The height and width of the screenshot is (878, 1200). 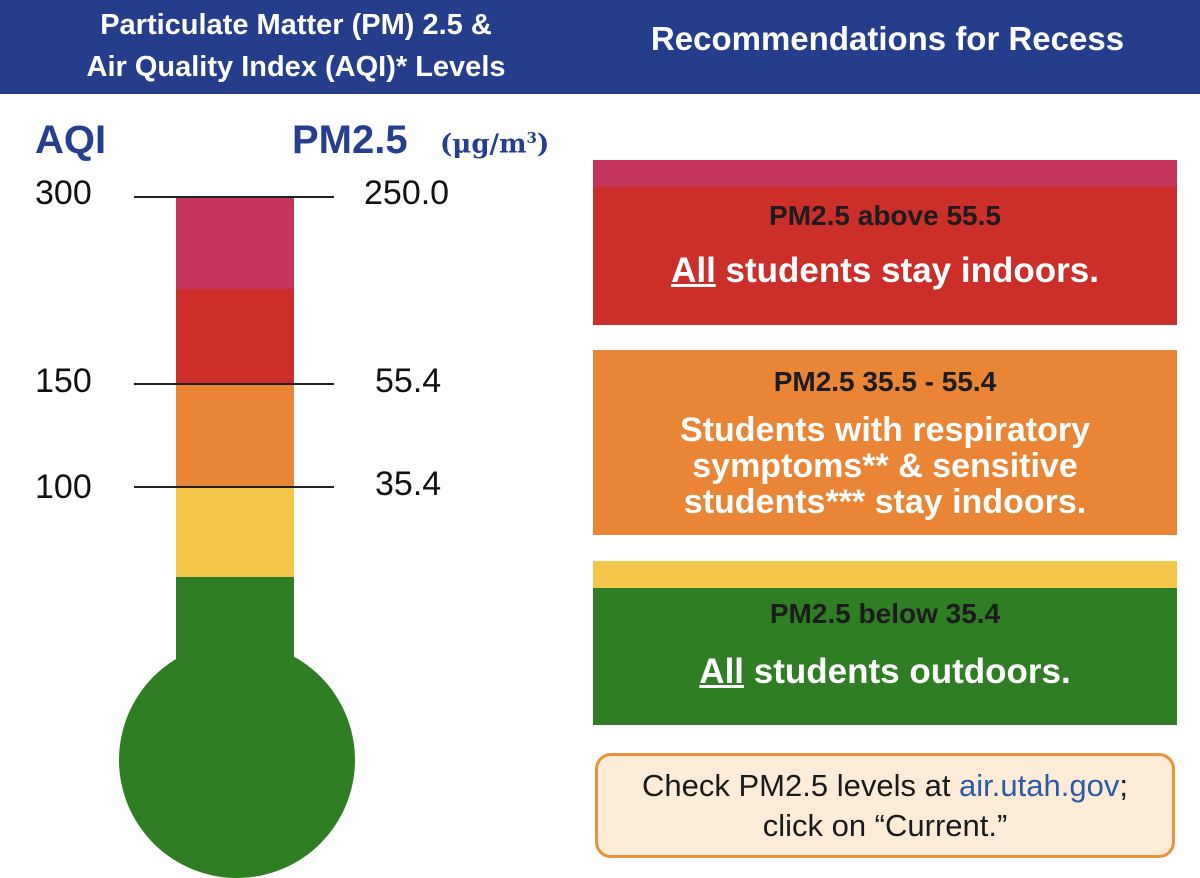 I want to click on purple-strip, so click(x=885, y=174).